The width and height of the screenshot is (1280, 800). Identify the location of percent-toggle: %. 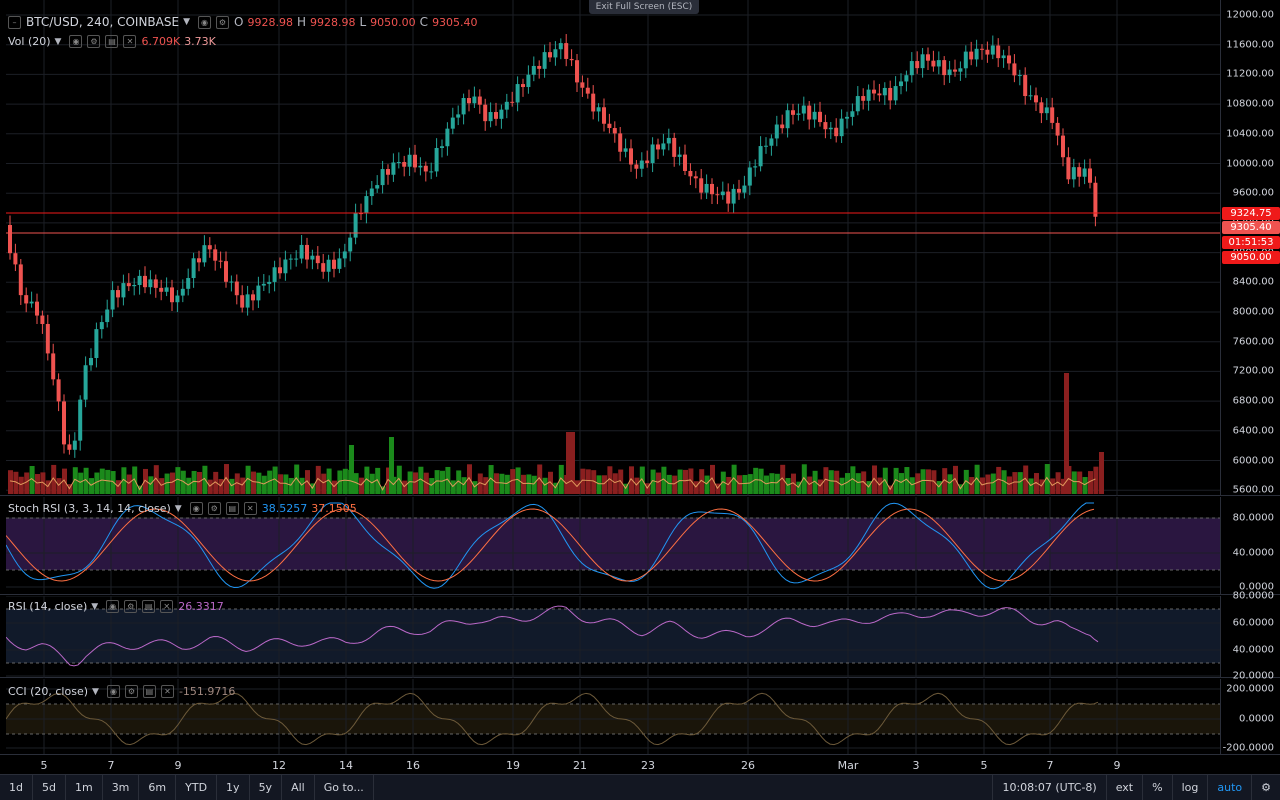
(1156, 787).